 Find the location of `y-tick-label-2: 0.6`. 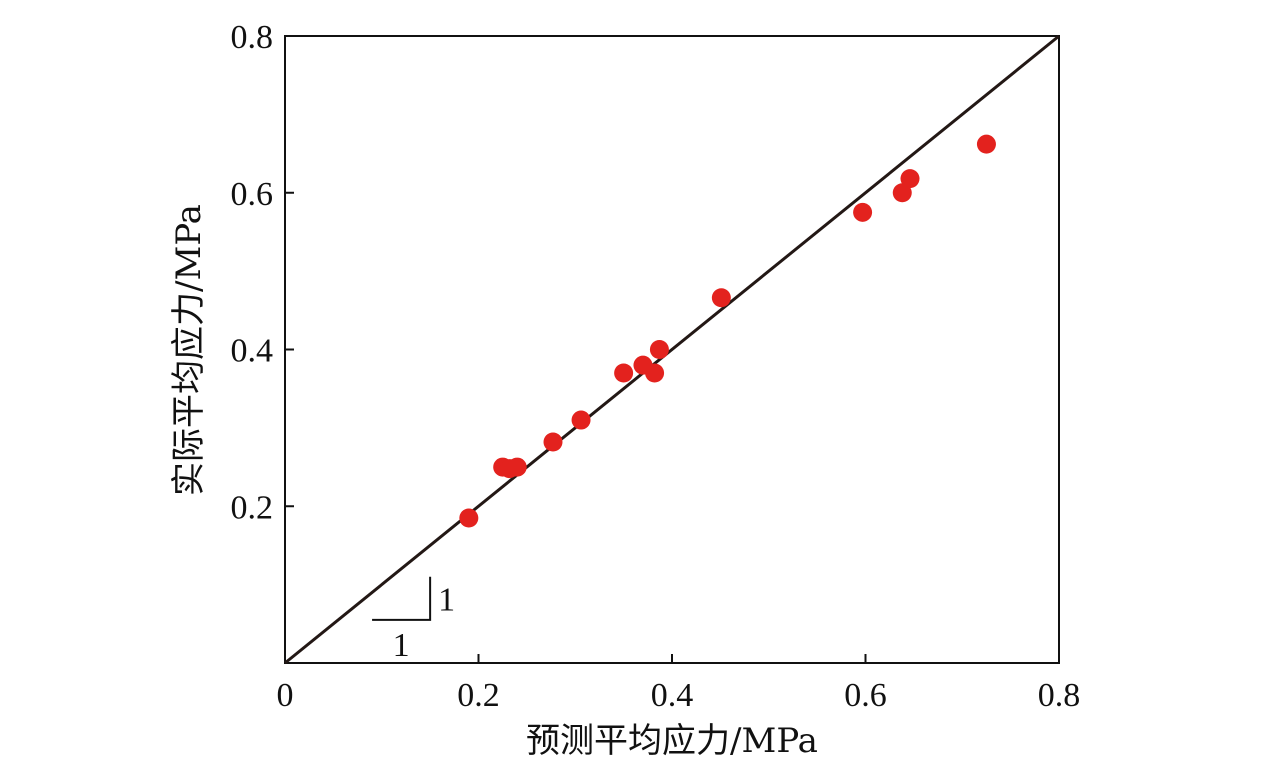

y-tick-label-2: 0.6 is located at coordinates (252, 194).